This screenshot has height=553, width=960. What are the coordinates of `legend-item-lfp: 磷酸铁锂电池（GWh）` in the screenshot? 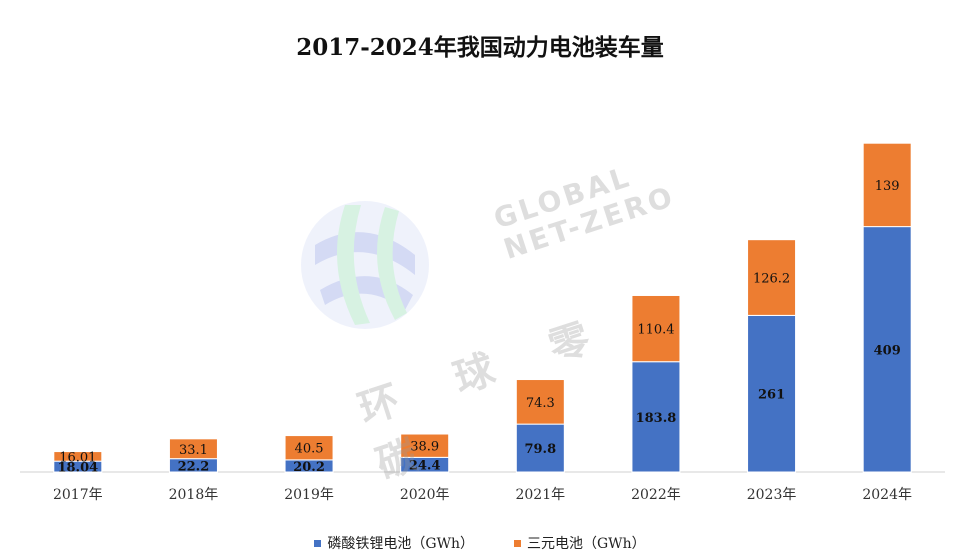 It's located at (394, 543).